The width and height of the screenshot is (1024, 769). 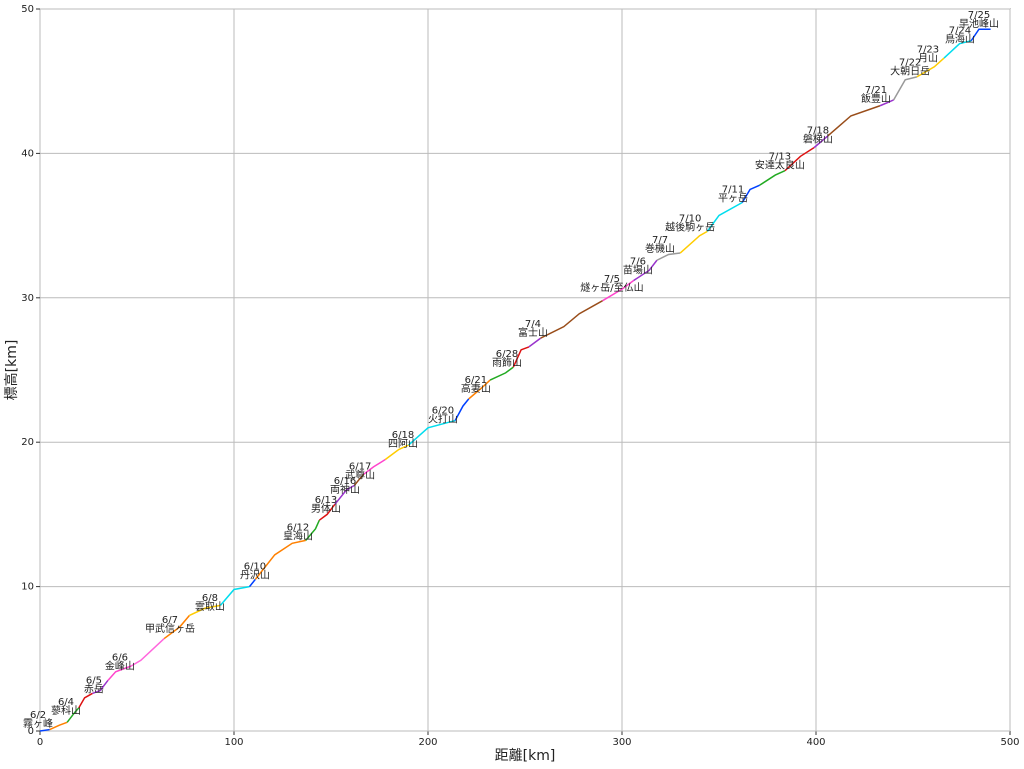 What do you see at coordinates (507, 354) in the screenshot?
I see `annotation-date: 6/28` at bounding box center [507, 354].